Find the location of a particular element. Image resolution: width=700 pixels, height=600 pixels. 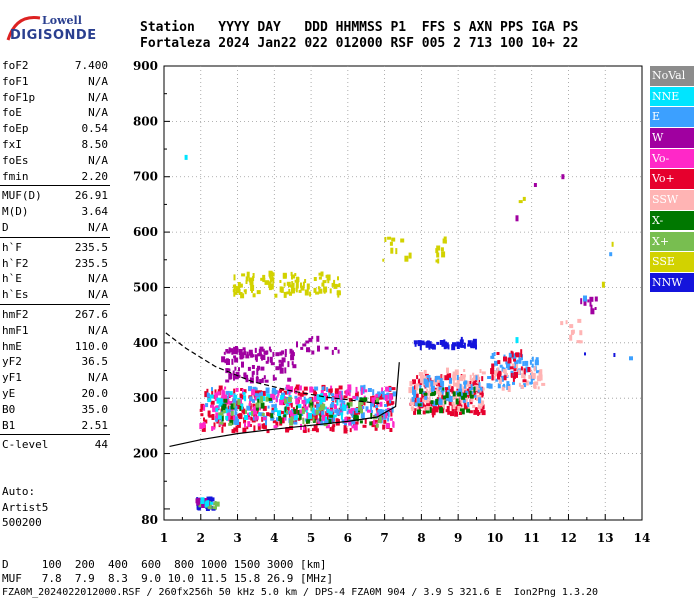

x-tick-label: 8 is located at coordinates (421, 538).